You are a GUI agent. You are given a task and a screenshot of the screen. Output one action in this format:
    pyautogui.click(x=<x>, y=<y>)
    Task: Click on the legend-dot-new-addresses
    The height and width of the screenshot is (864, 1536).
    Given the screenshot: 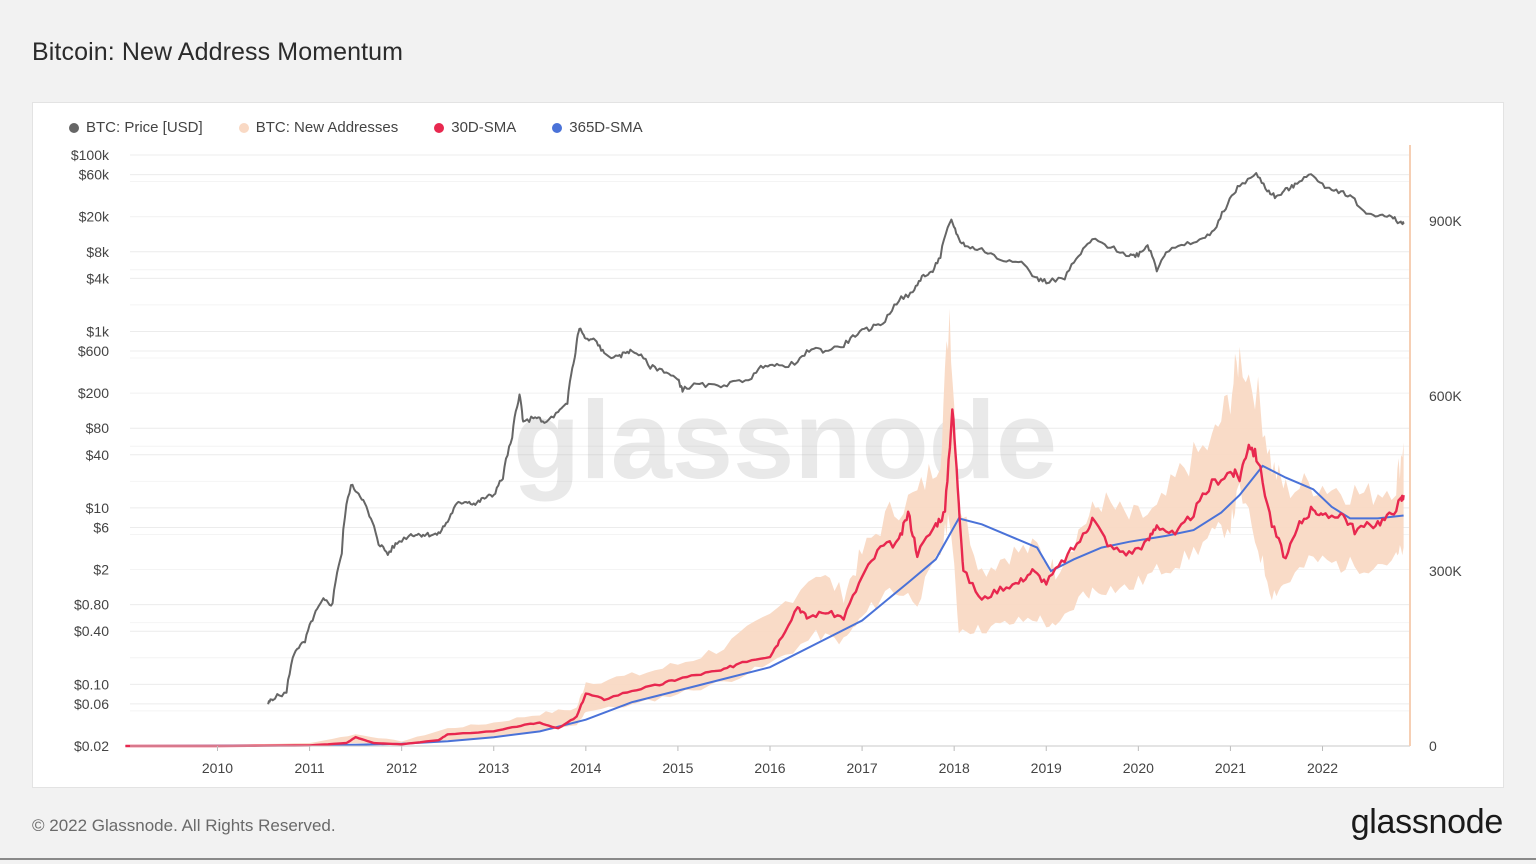 What is the action you would take?
    pyautogui.click(x=243, y=127)
    